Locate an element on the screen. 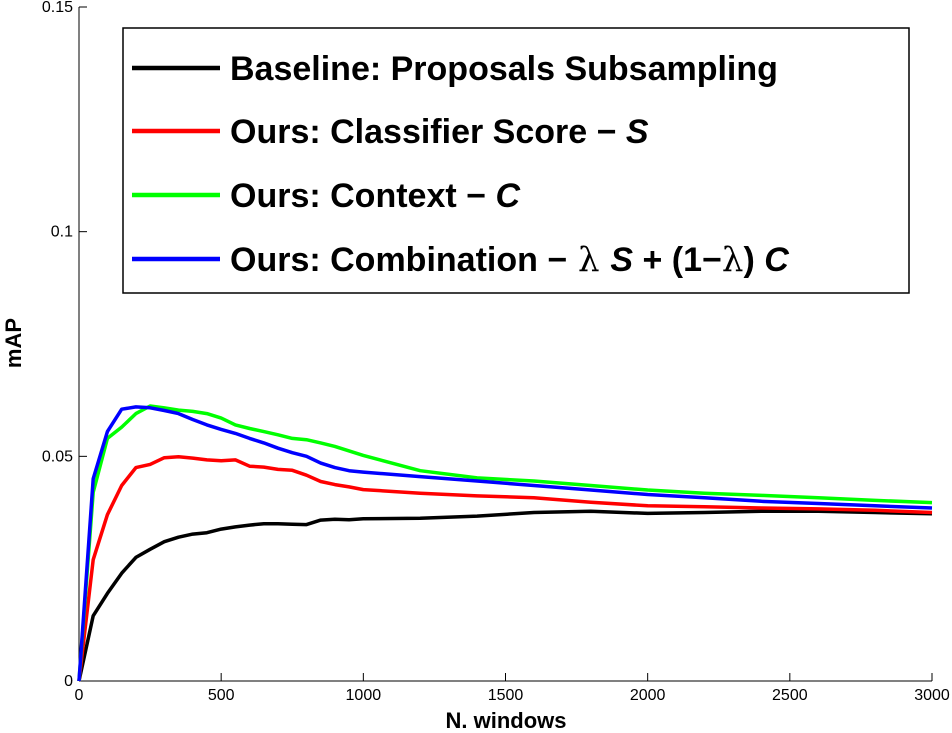 The image size is (952, 733). y-tick-label: 0.05 is located at coordinates (57, 456).